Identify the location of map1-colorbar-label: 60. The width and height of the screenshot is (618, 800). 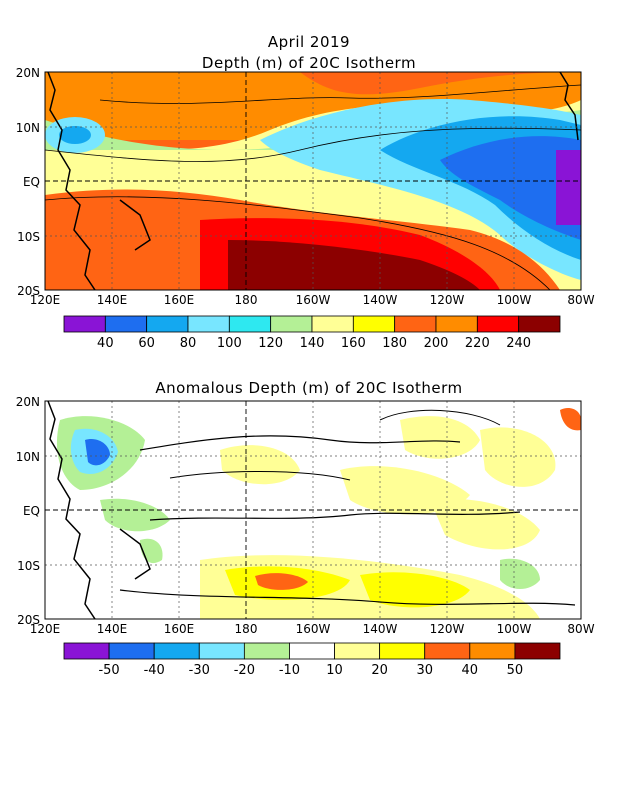
(146, 343).